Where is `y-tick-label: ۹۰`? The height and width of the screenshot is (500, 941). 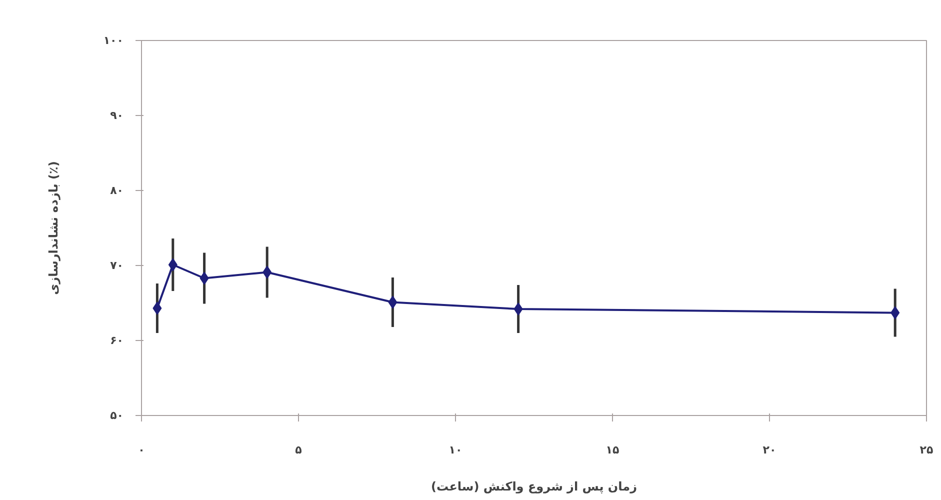 y-tick-label: ۹۰ is located at coordinates (117, 115).